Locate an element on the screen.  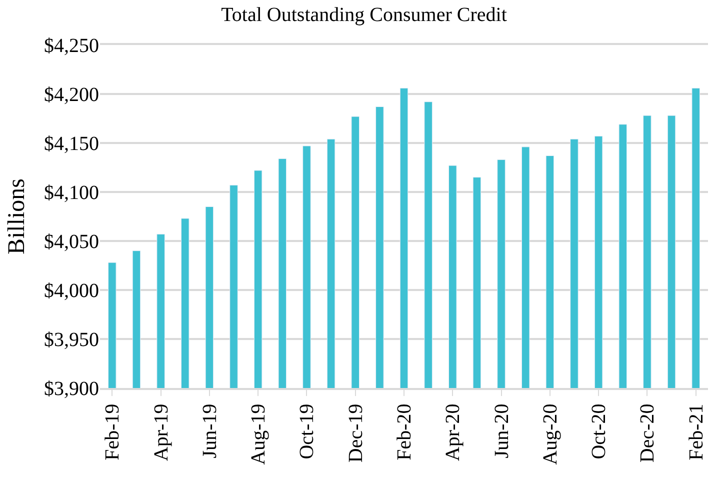
y-tick-label: $4,200 is located at coordinates (71, 95).